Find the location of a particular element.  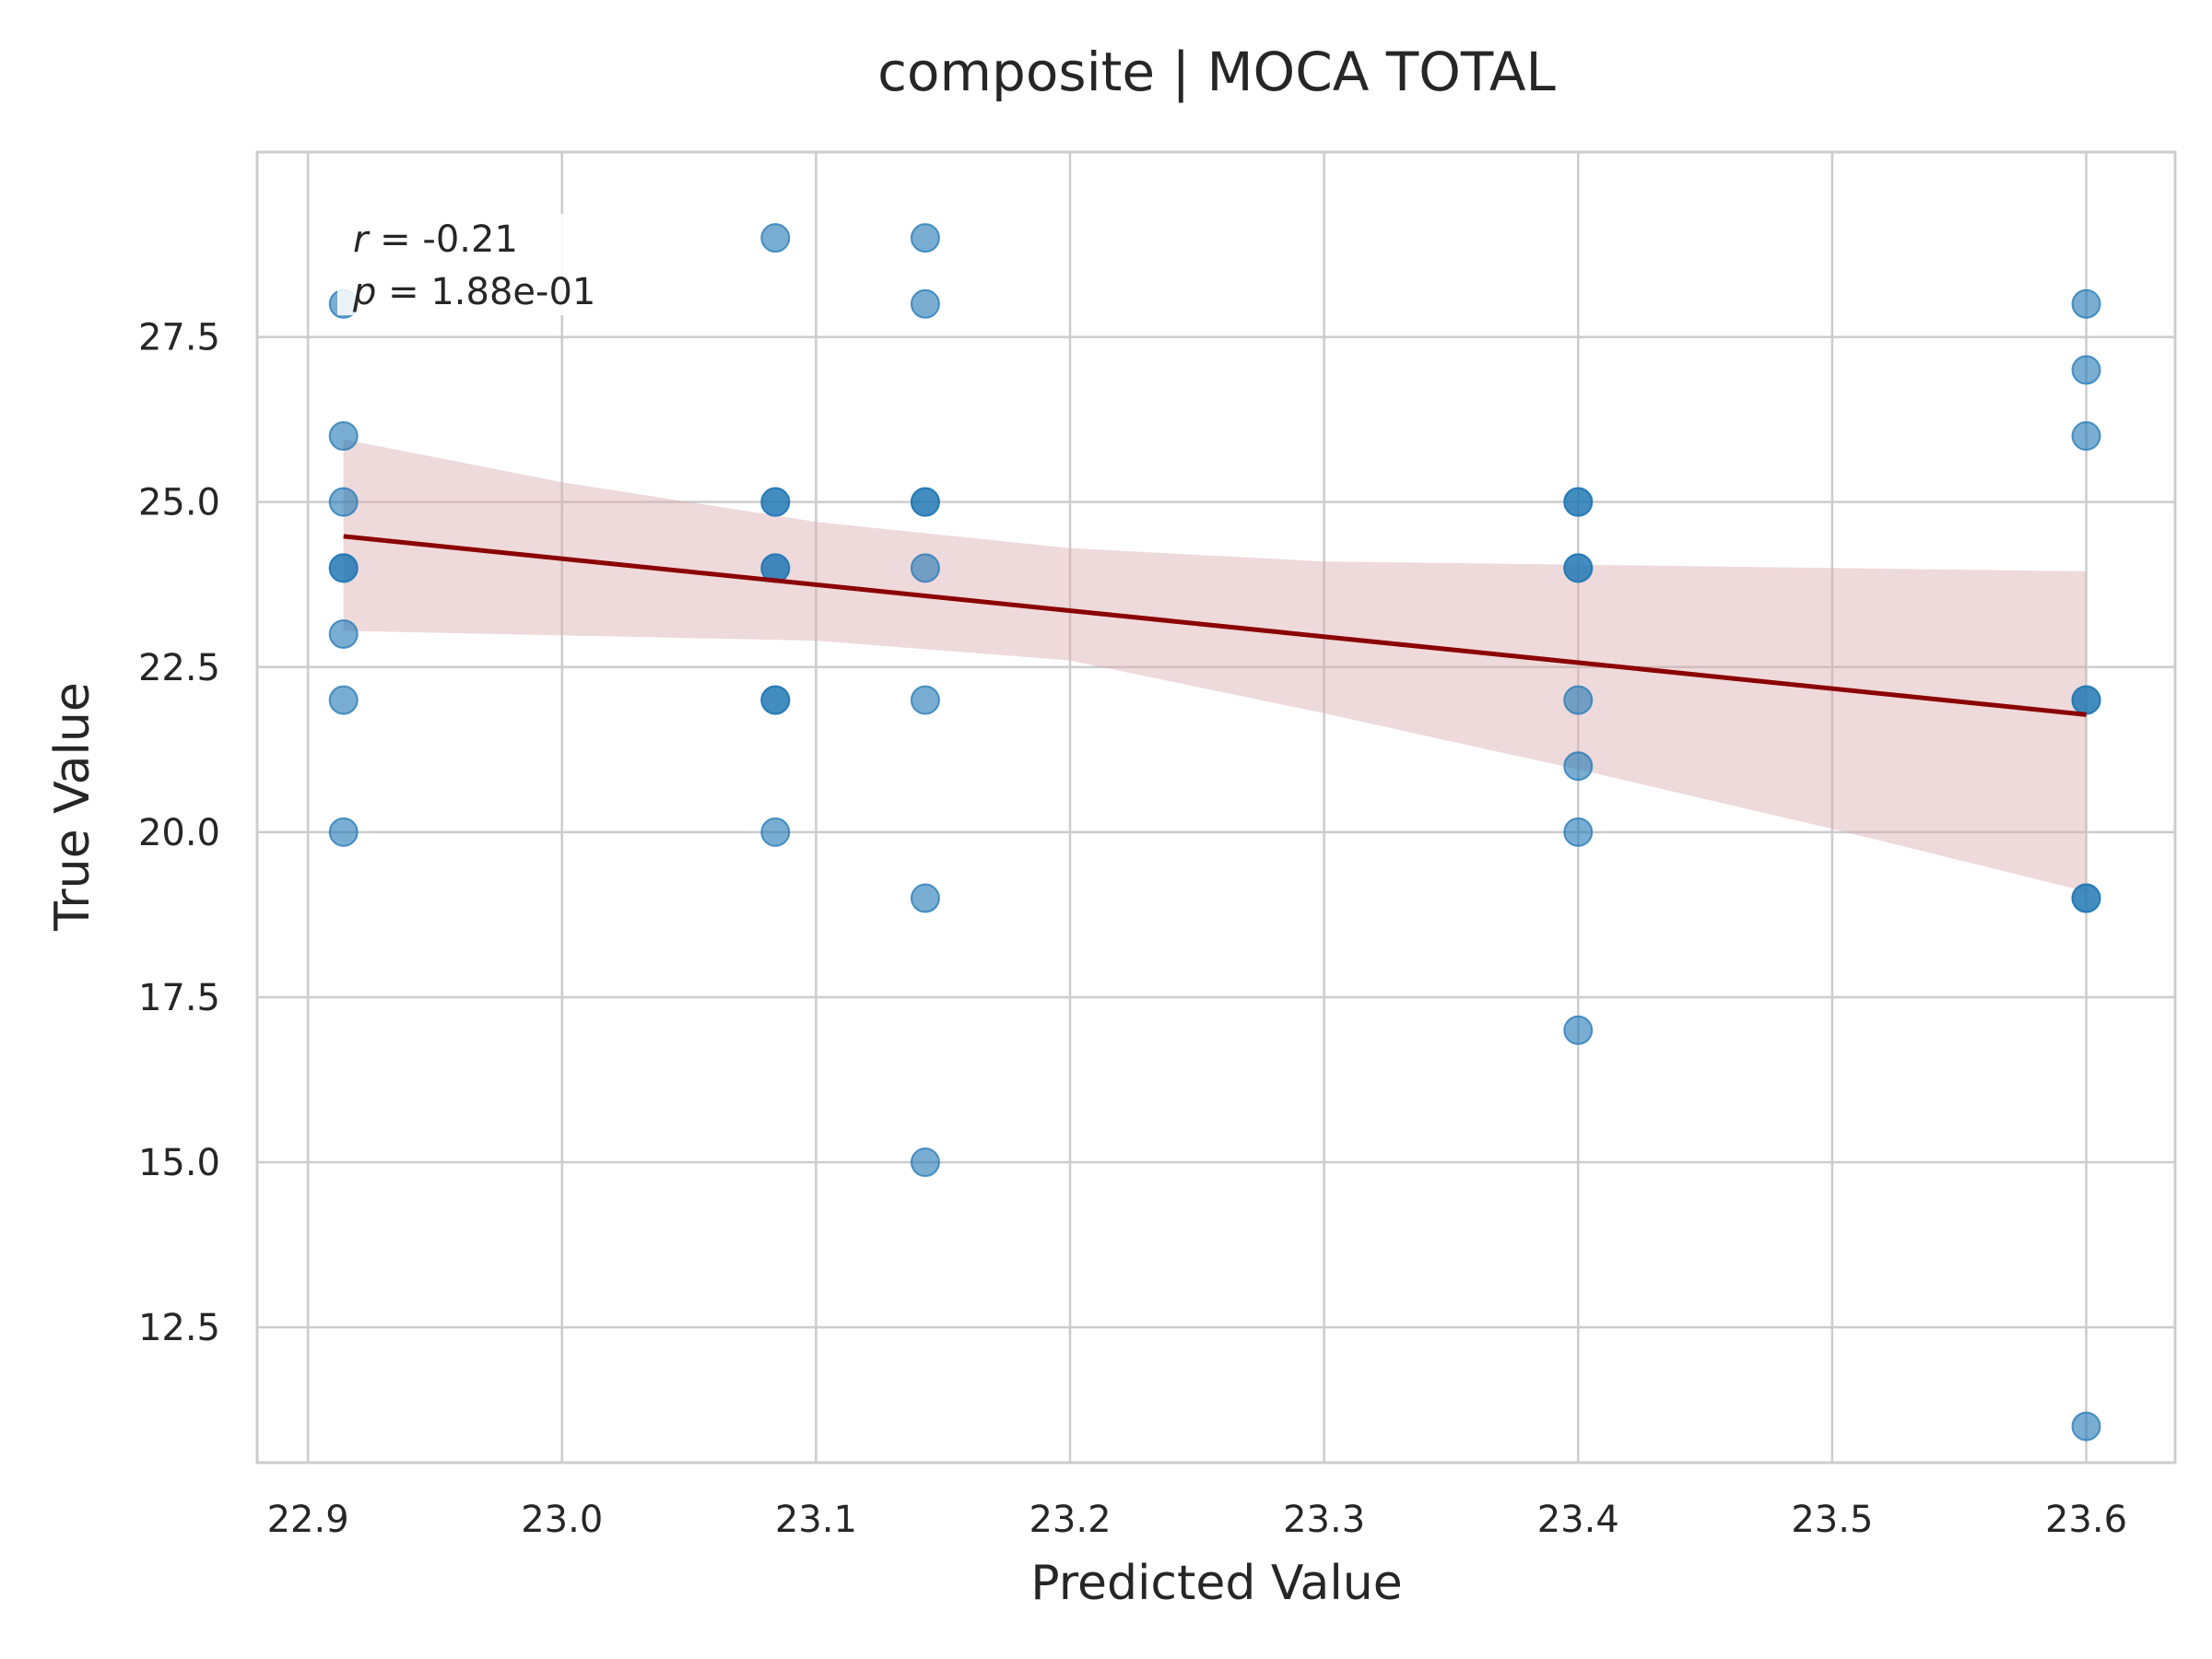

x-tick-label: 23.2 is located at coordinates (1070, 1520).